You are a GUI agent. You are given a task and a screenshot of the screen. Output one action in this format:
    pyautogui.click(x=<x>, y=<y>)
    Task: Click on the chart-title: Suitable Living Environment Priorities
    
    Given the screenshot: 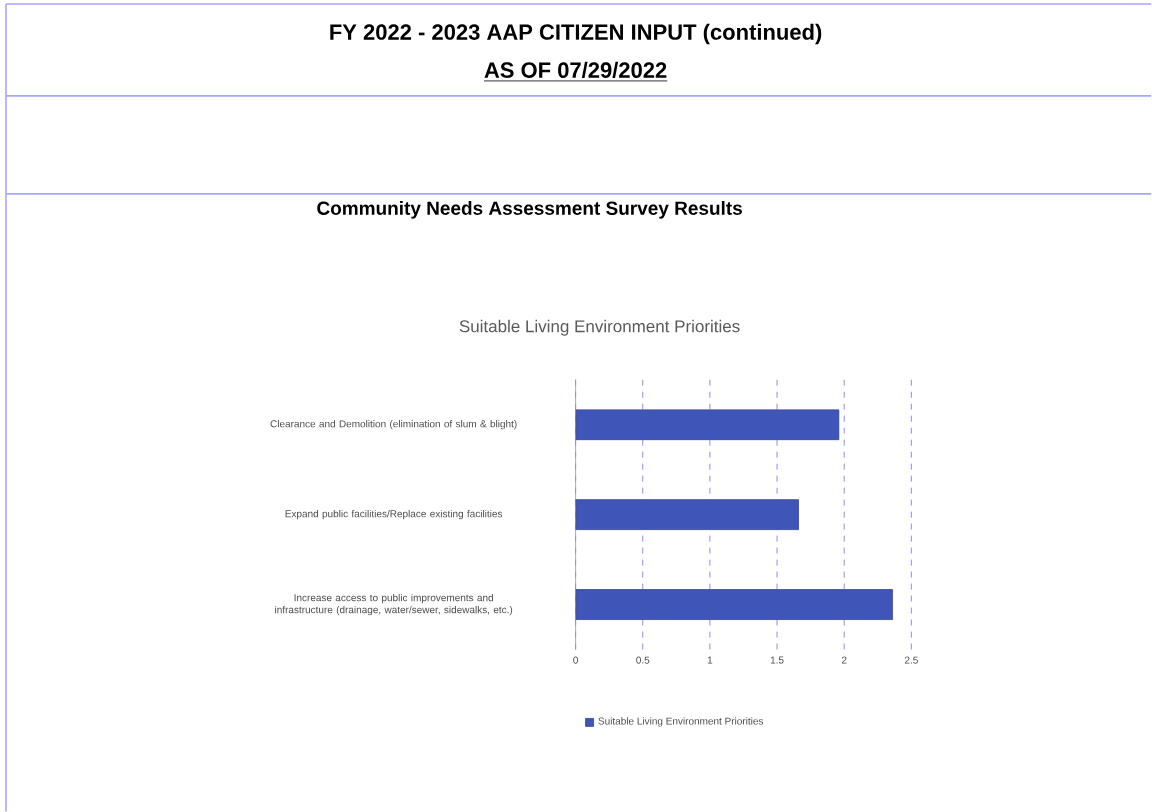 What is the action you would take?
    pyautogui.click(x=599, y=327)
    